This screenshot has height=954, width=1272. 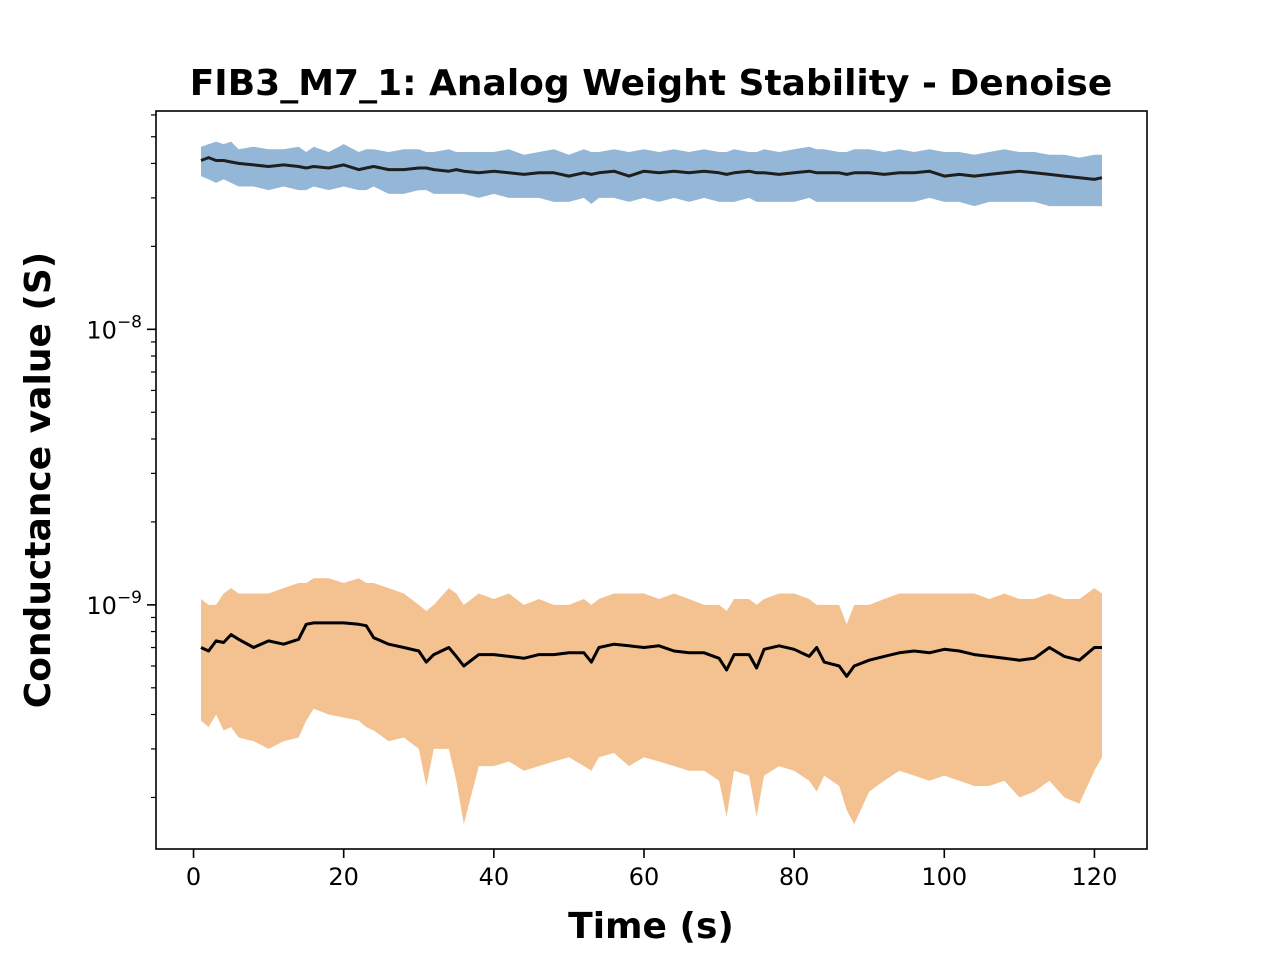 What do you see at coordinates (114, 604) in the screenshot?
I see `y-tick-label: 10⁻⁹` at bounding box center [114, 604].